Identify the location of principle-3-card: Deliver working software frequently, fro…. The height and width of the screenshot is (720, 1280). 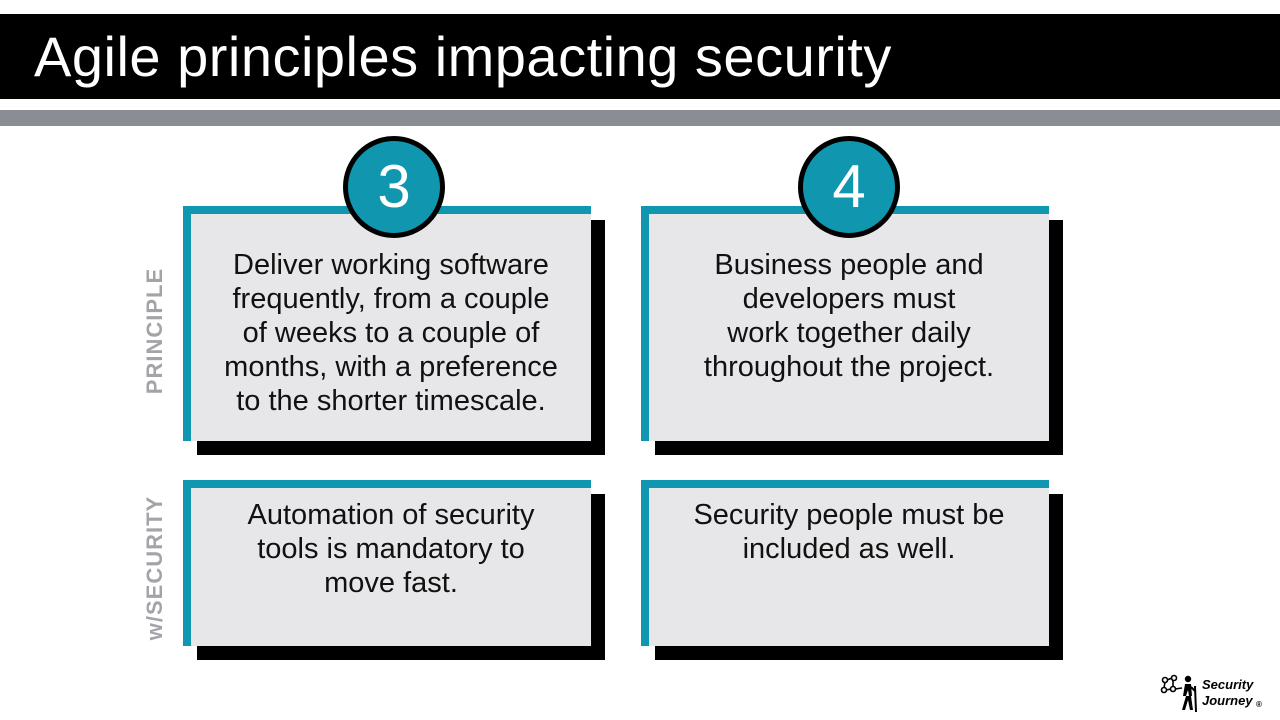
(394, 330).